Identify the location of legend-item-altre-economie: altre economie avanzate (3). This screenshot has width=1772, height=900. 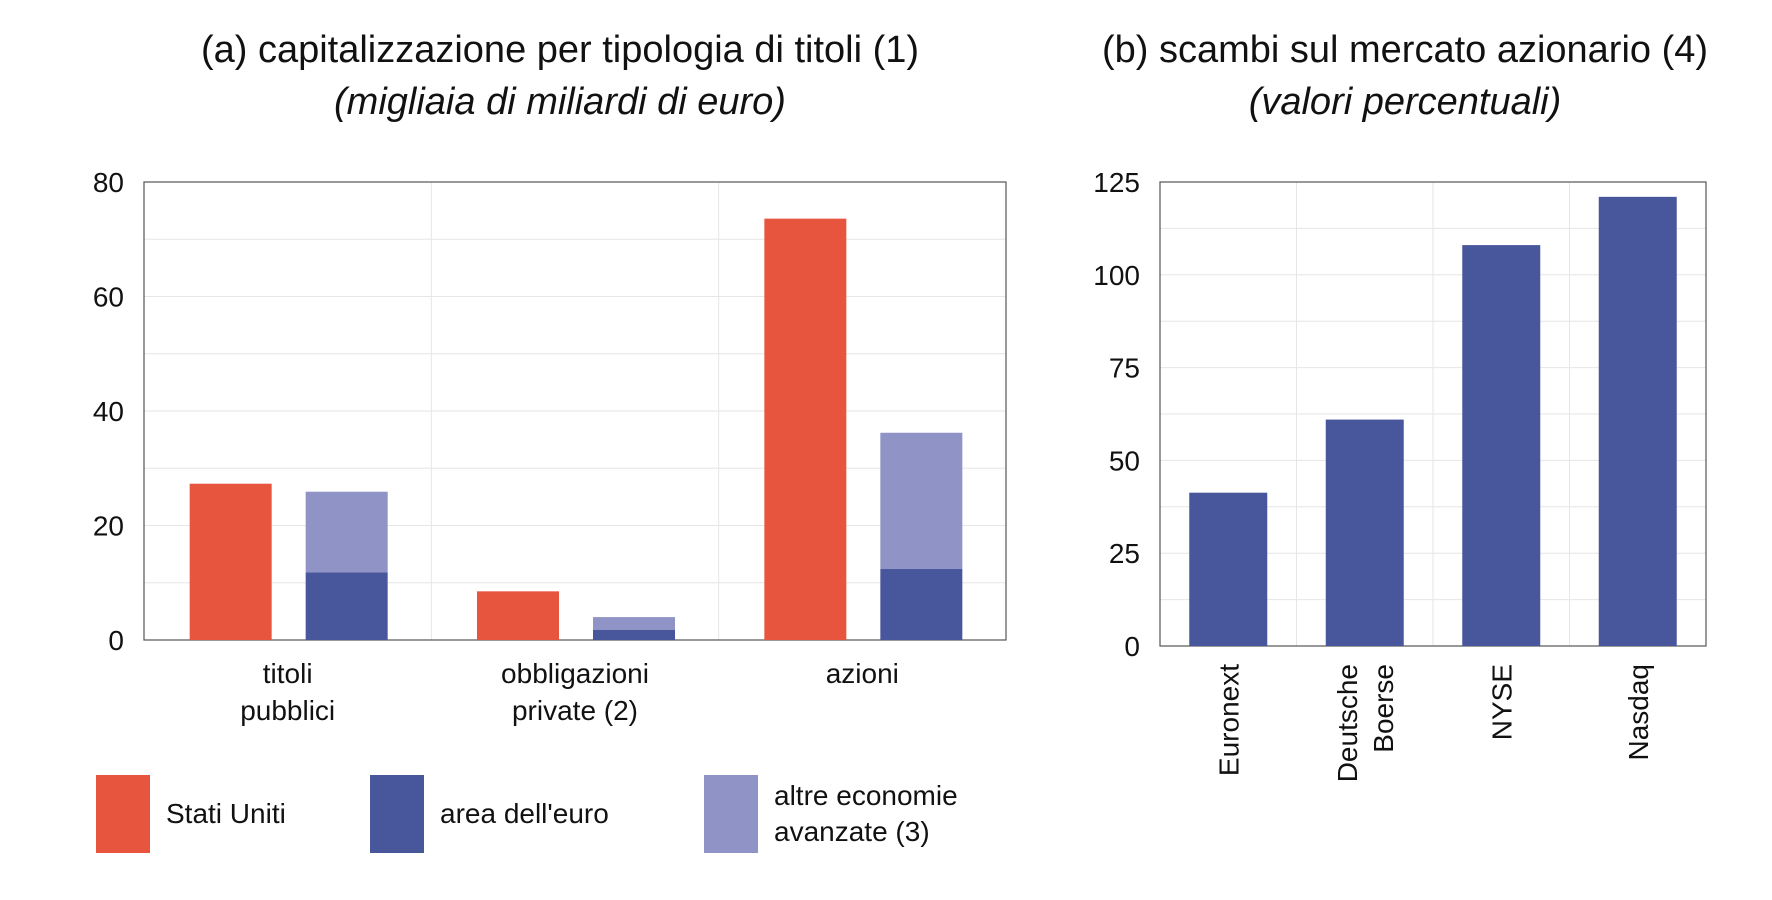
(831, 814).